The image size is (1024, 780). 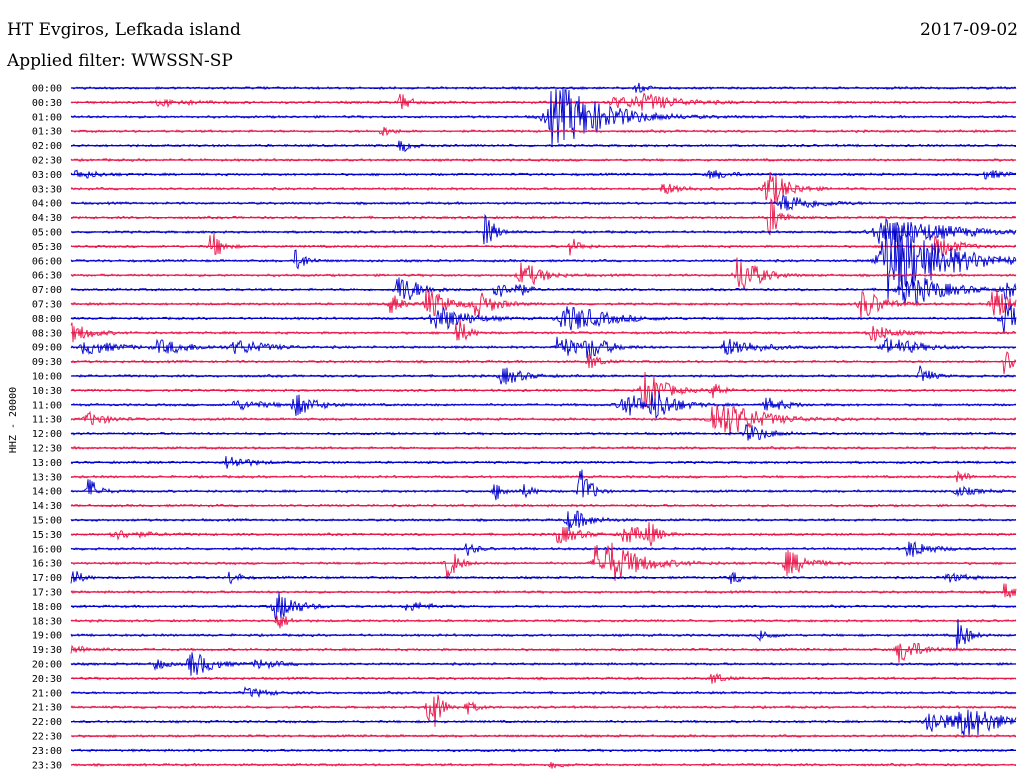 What do you see at coordinates (47, 103) in the screenshot?
I see `tick-label: 00:30` at bounding box center [47, 103].